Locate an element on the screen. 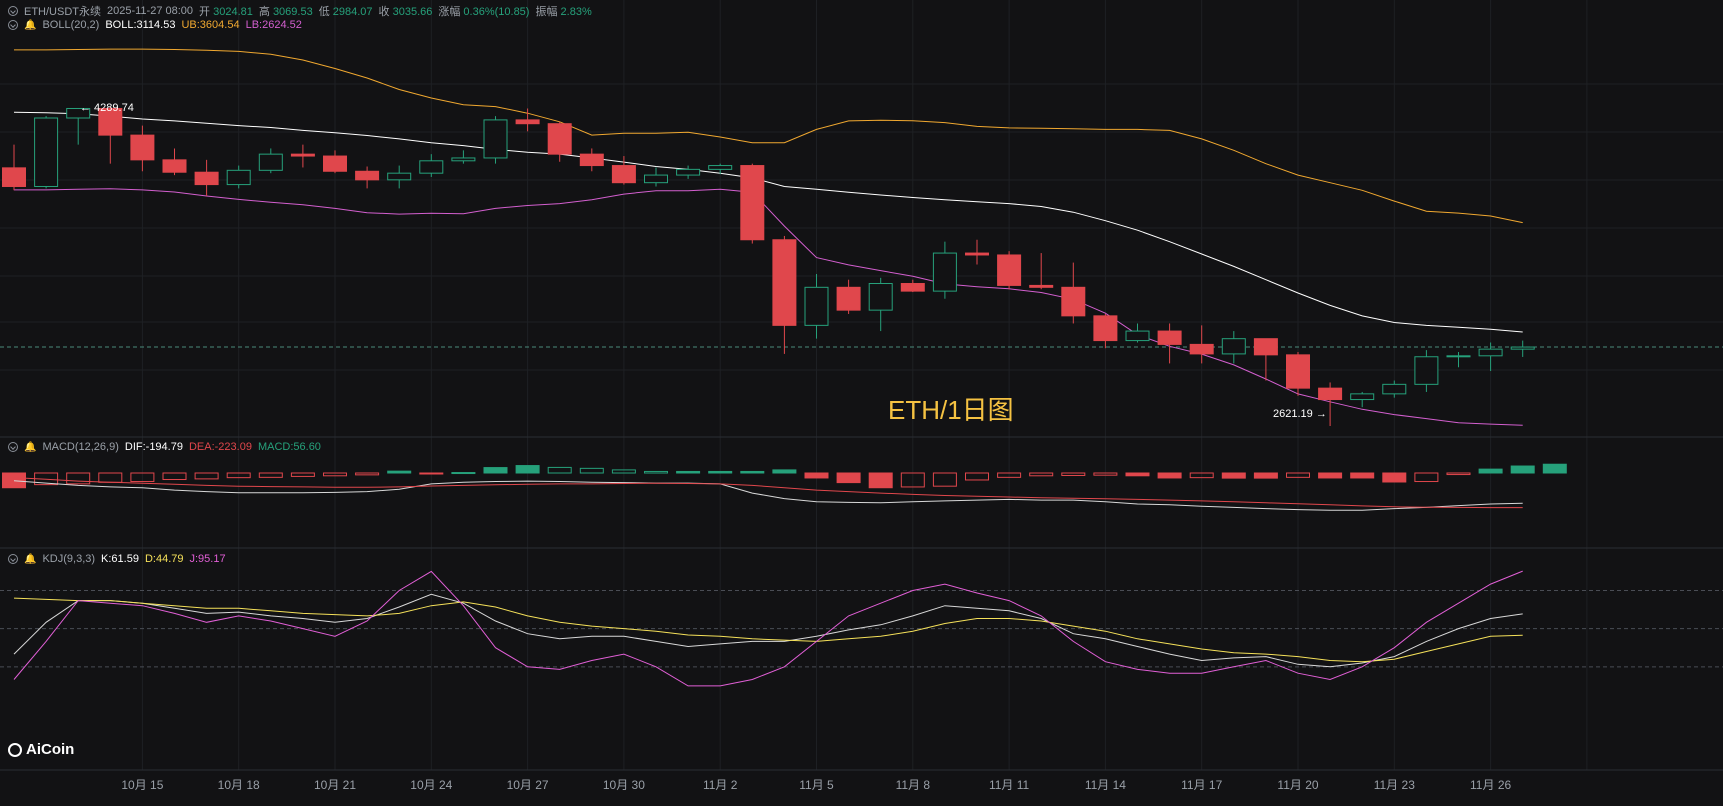 The image size is (1723, 806). x-axis-tick-label: 11月 26 is located at coordinates (1491, 785).